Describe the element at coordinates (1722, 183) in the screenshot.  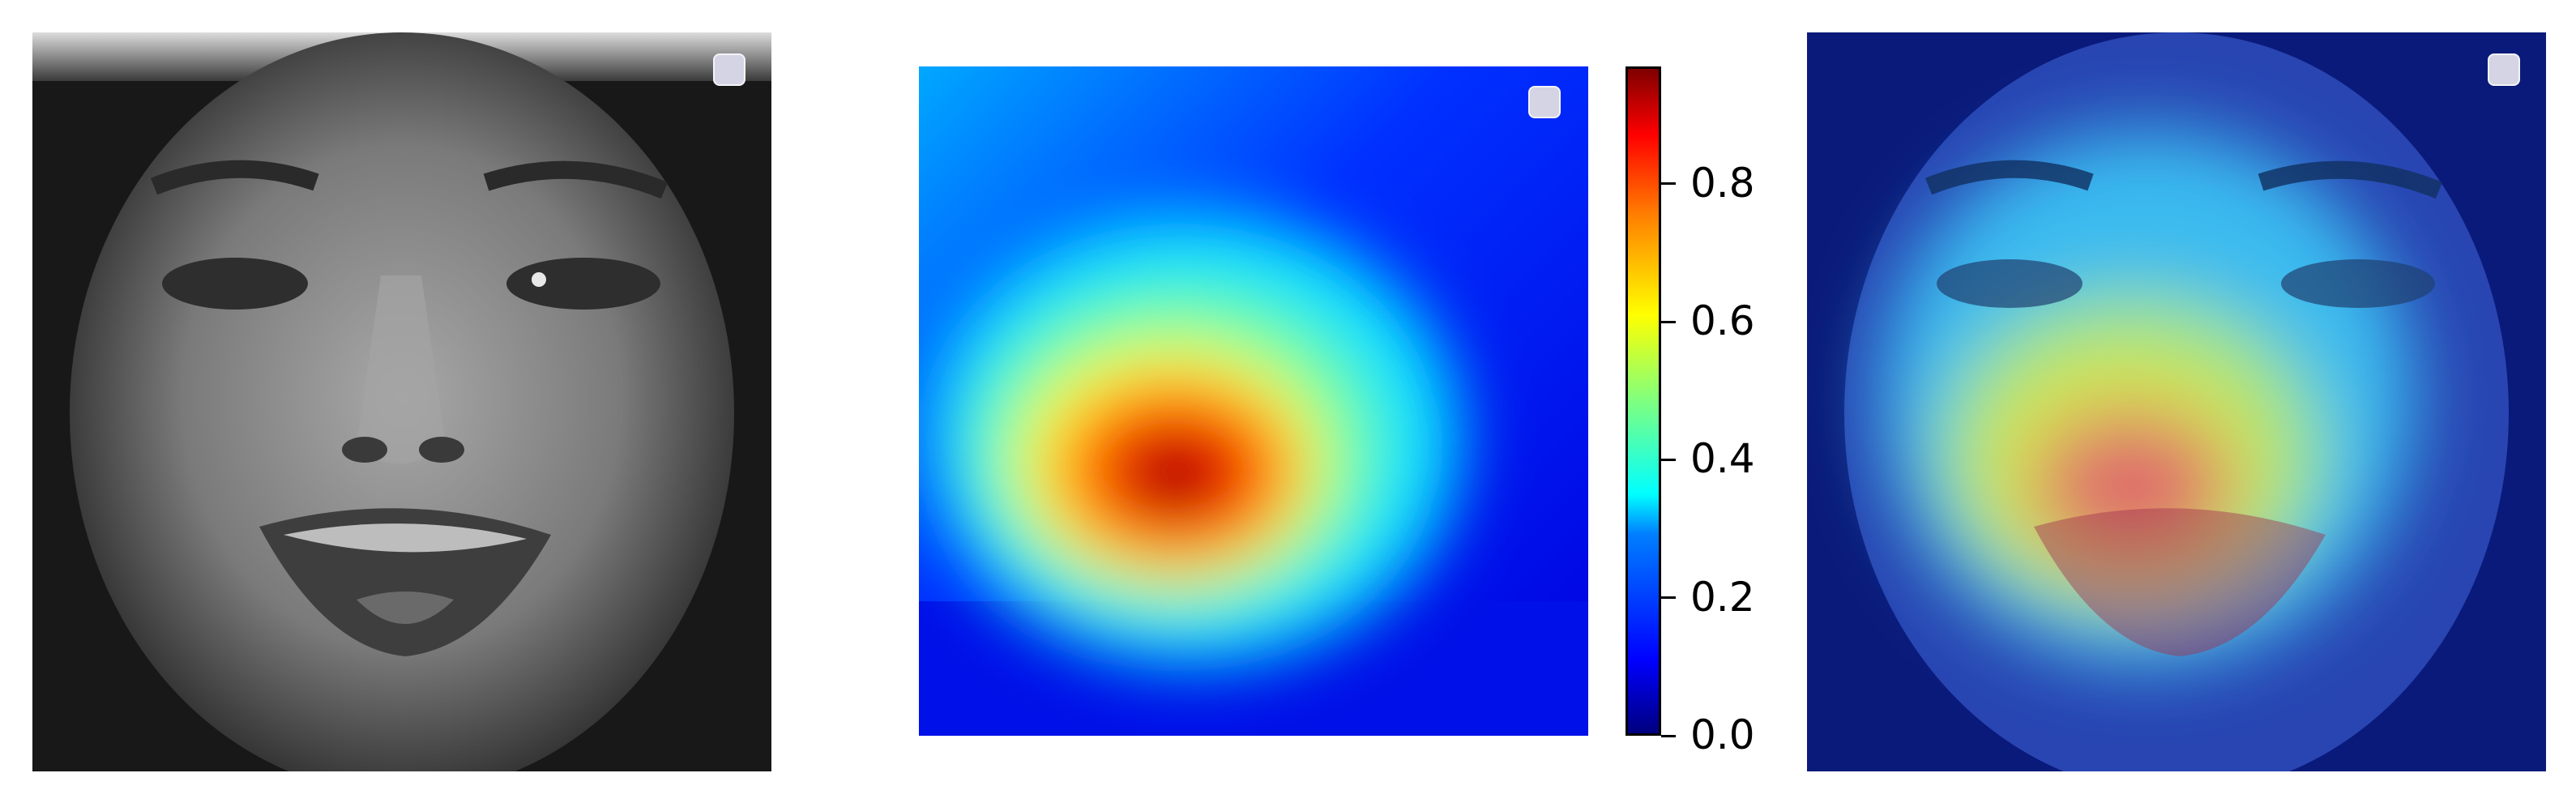
I see `colorbar-tick-label: 0.8` at that location.